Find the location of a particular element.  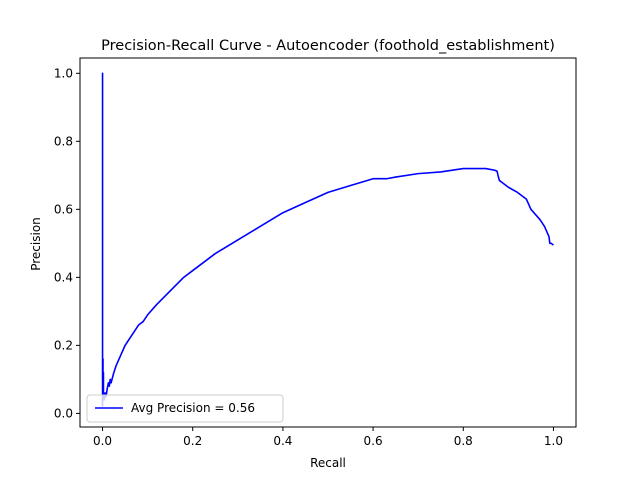

y-tick-label: 0.2 is located at coordinates (63, 345).